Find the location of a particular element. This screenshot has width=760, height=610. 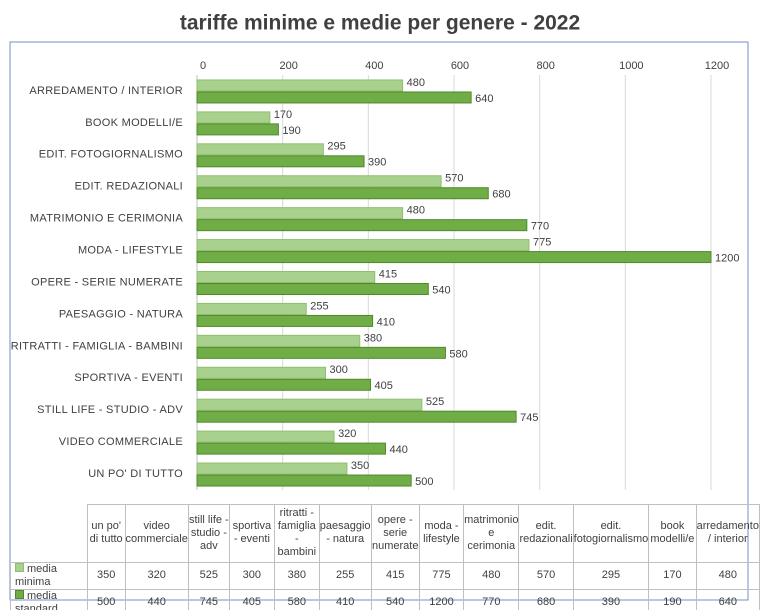

legend-label: media standard is located at coordinates (36, 599).